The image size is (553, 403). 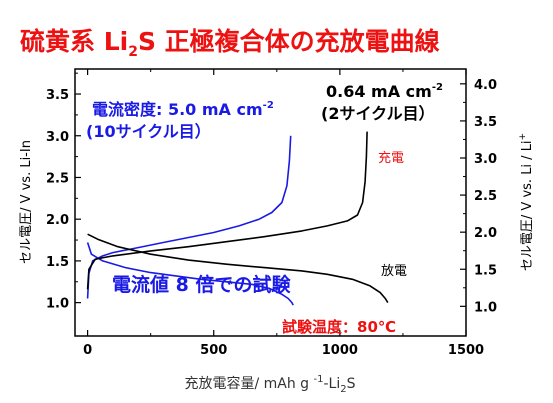 I want to click on temperature-note: 試験温度：80℃, so click(x=339, y=327).